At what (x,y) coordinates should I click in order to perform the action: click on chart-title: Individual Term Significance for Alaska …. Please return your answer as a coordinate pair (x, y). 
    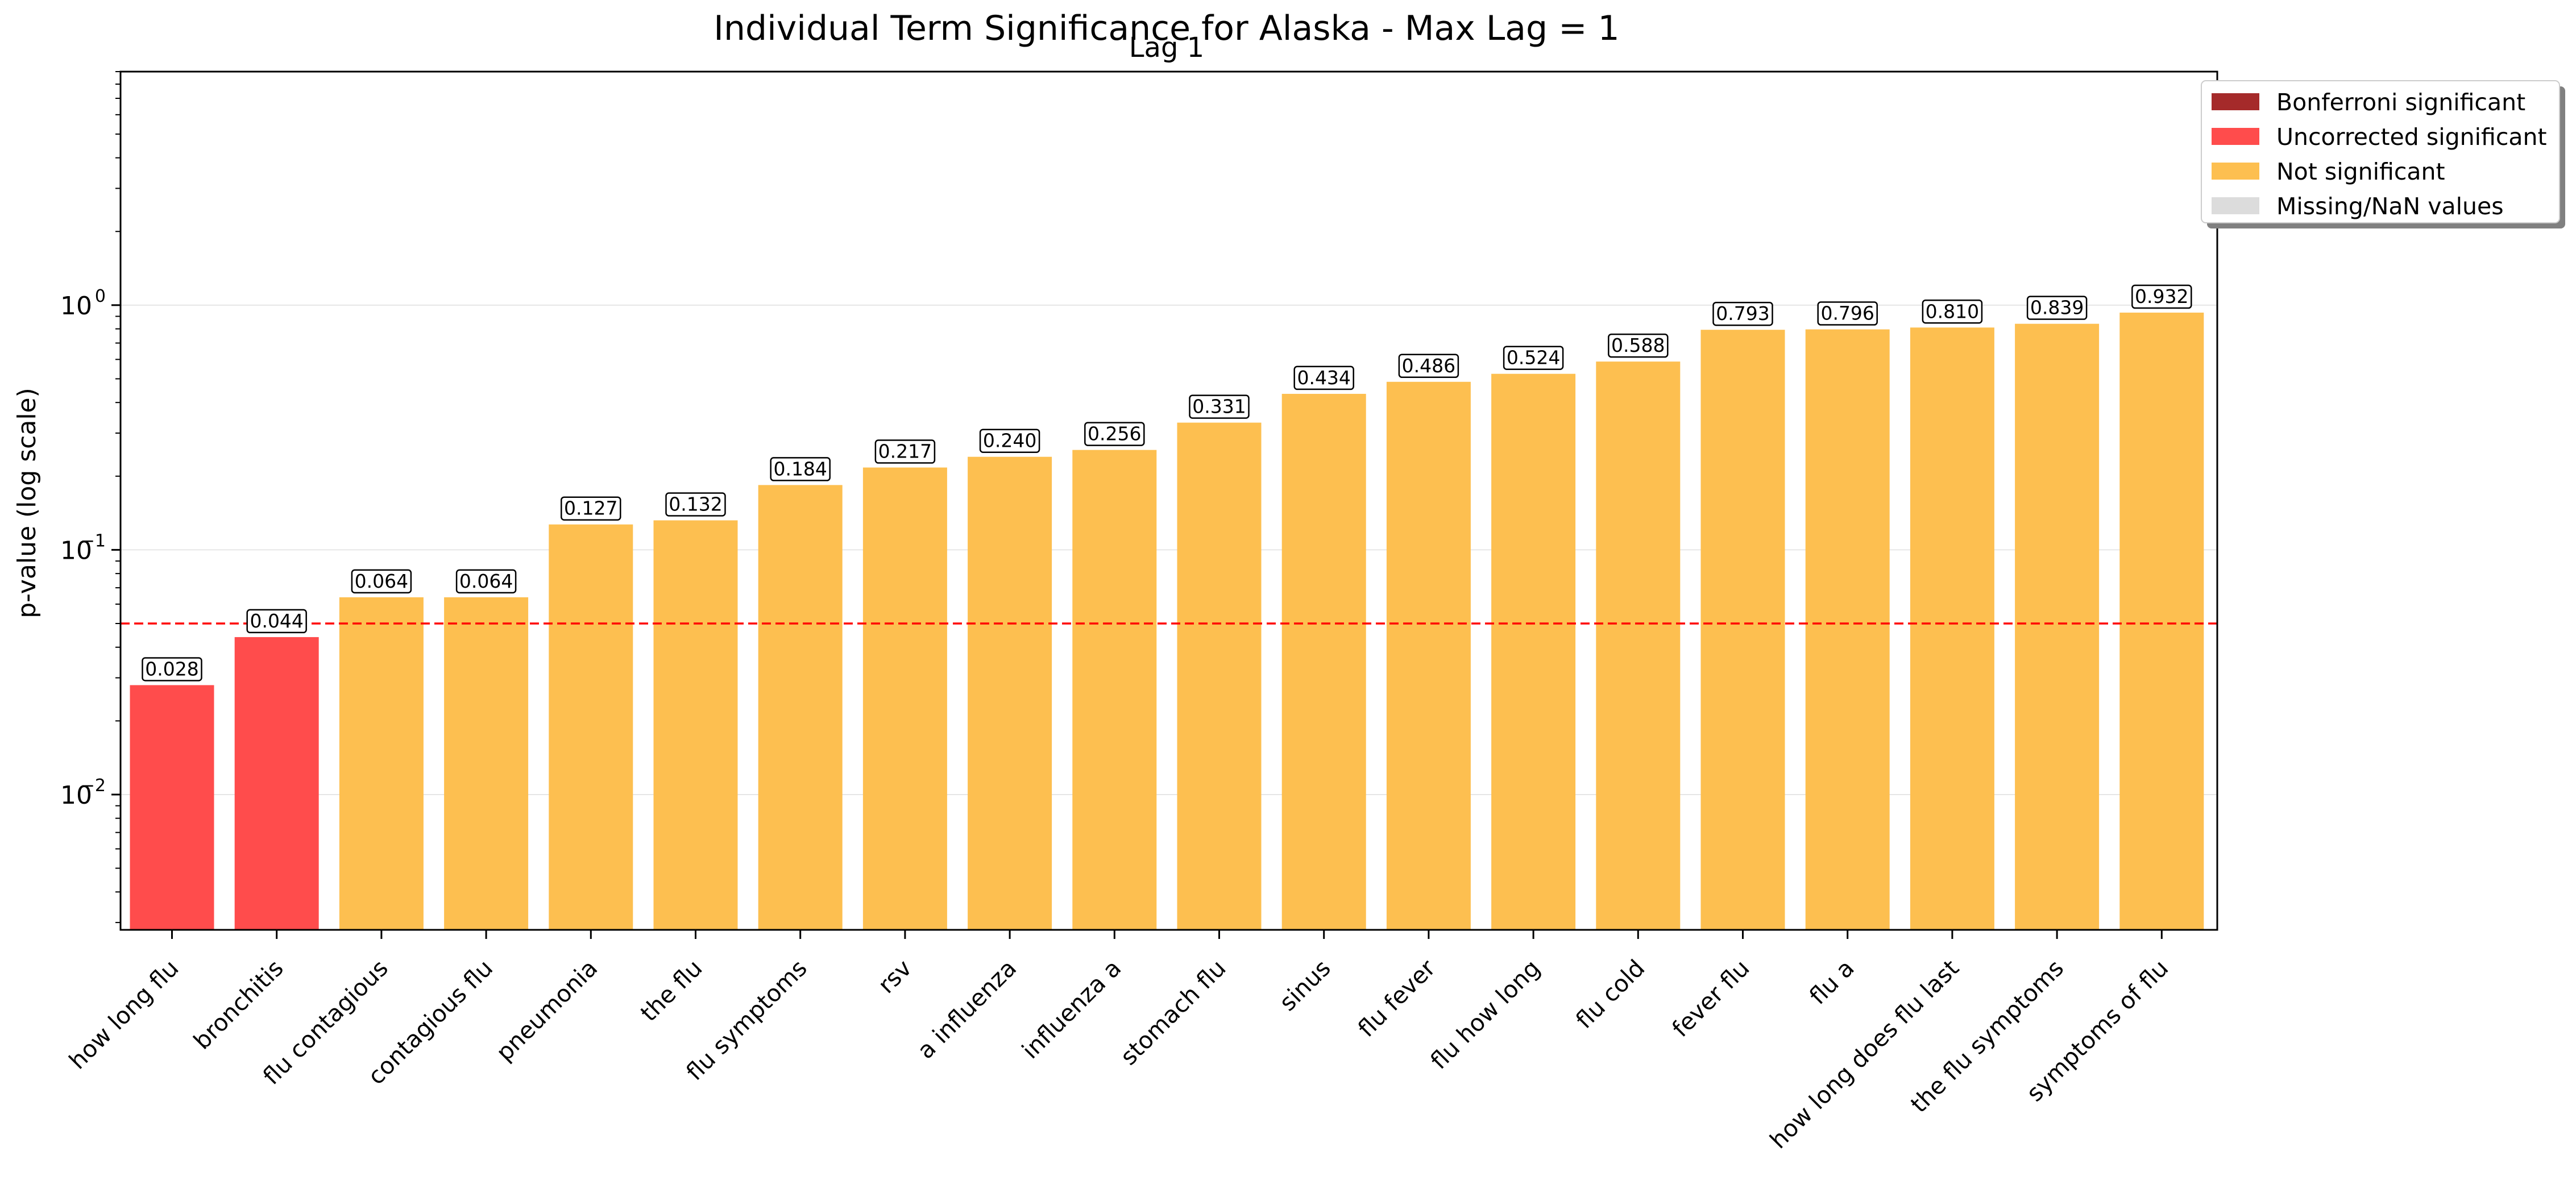
    Looking at the image, I should click on (1166, 28).